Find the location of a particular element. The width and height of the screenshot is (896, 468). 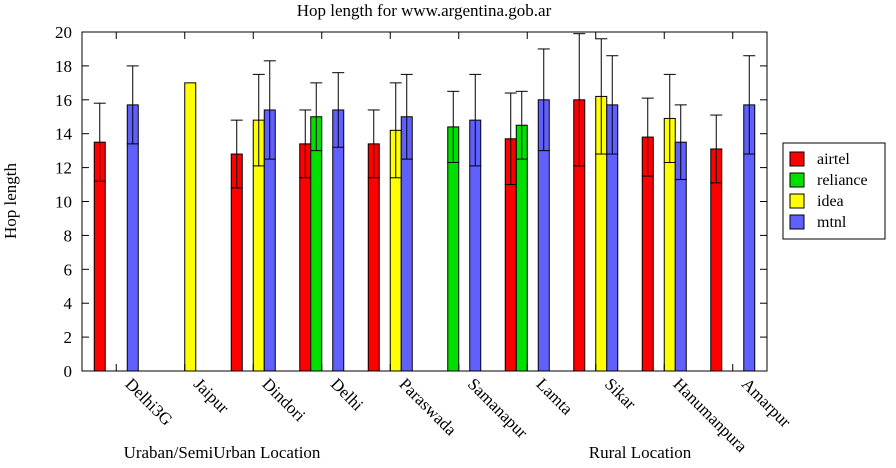

error-bar-mtnl-amarpur is located at coordinates (749, 105).